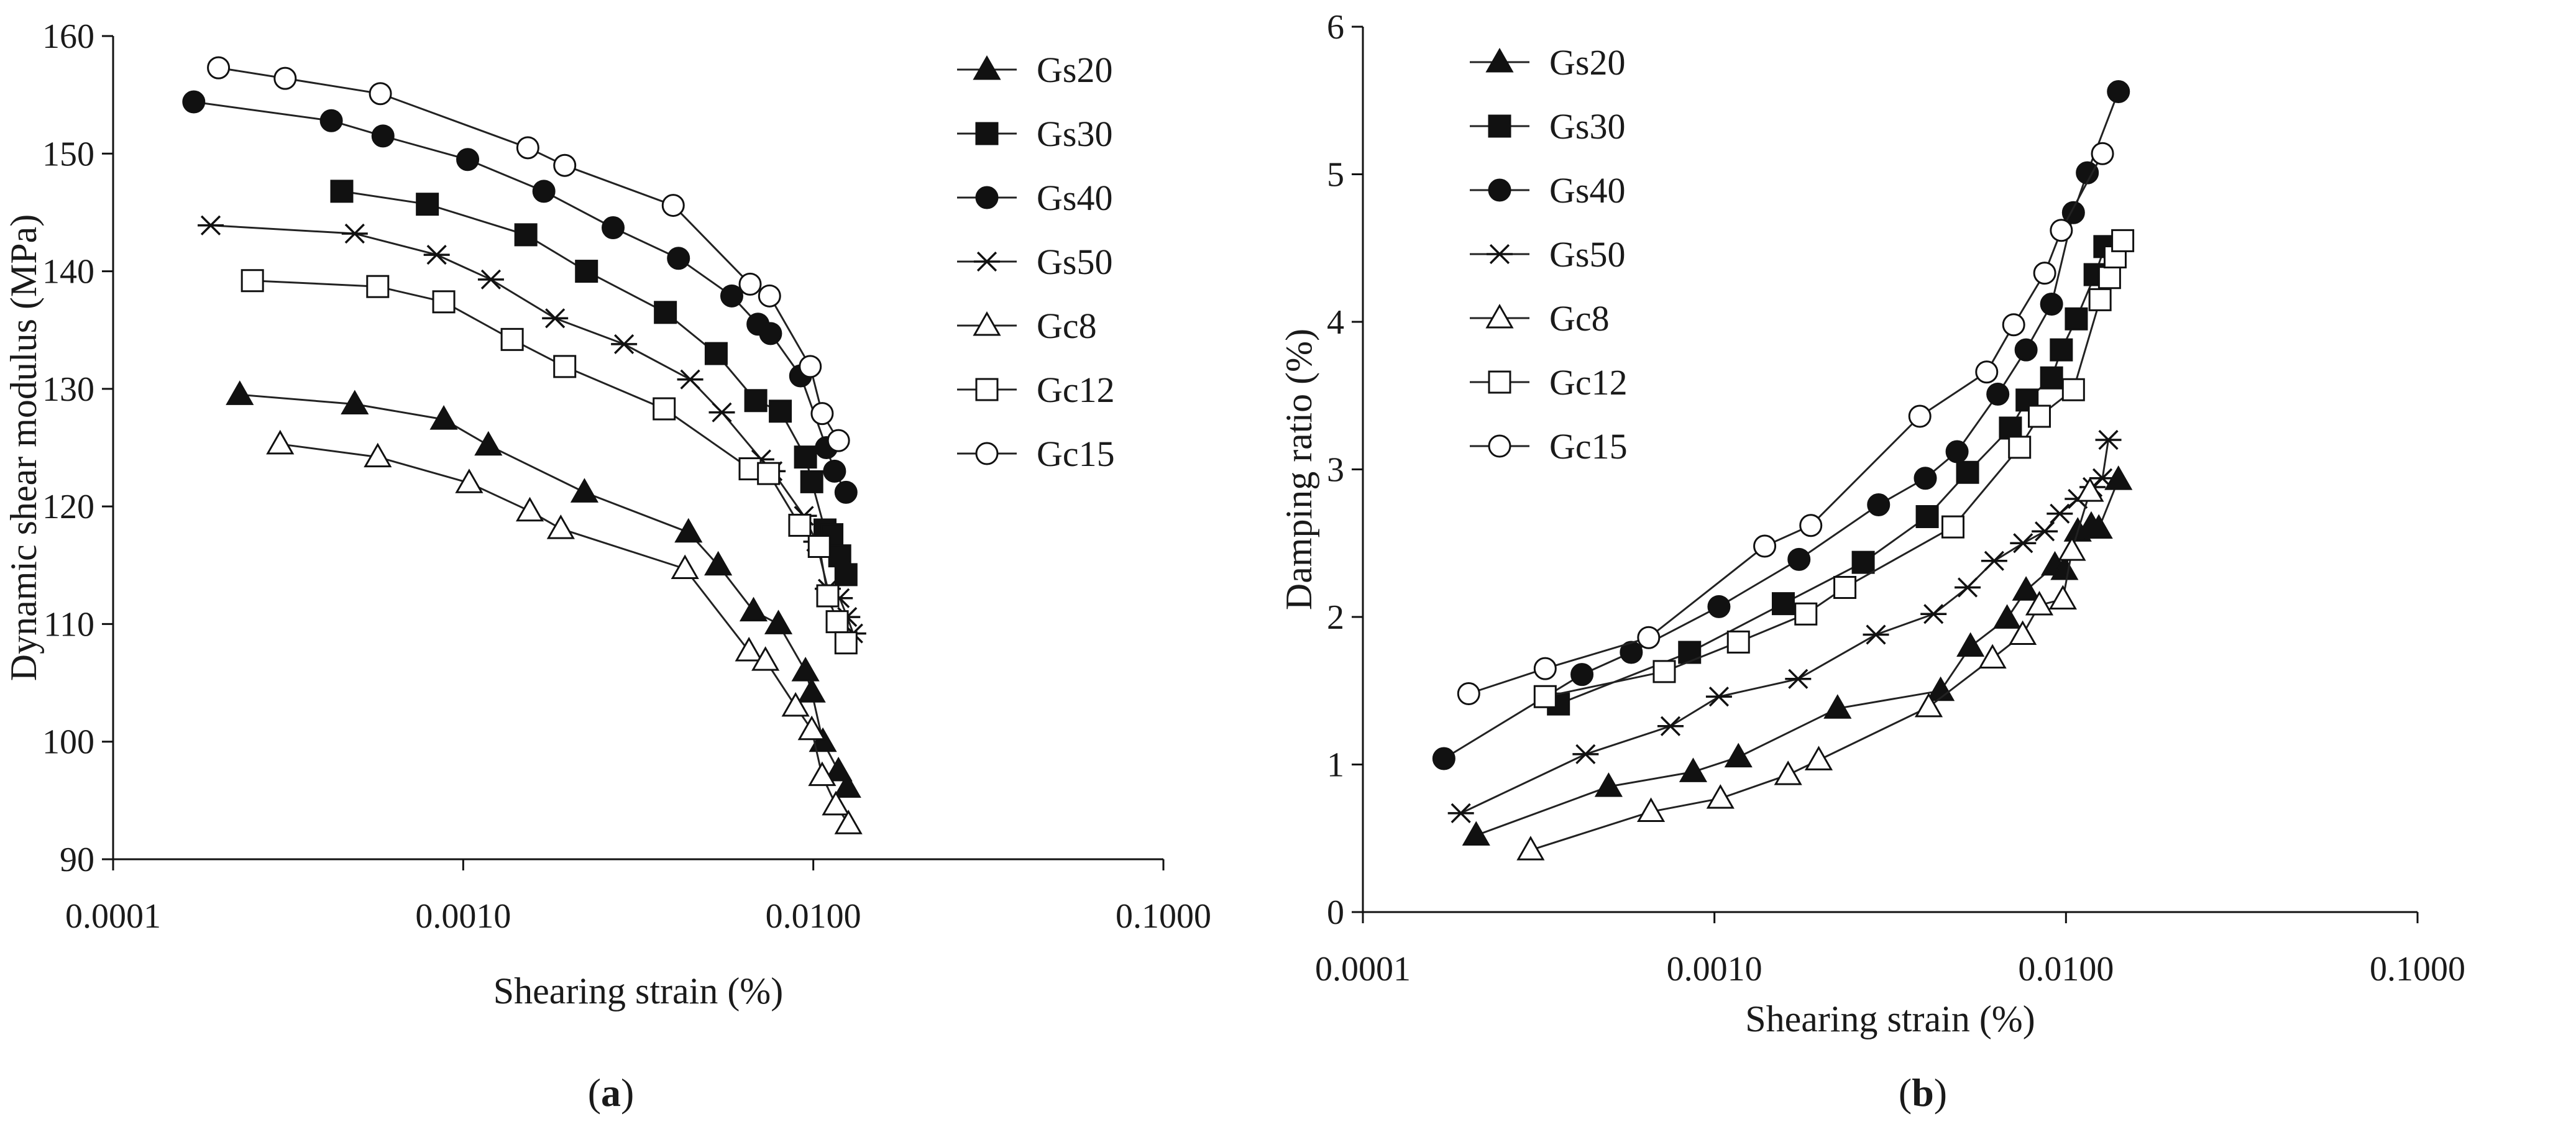 This screenshot has width=2576, height=1132. Describe the element at coordinates (1335, 470) in the screenshot. I see `y-tick-label: 3` at that location.